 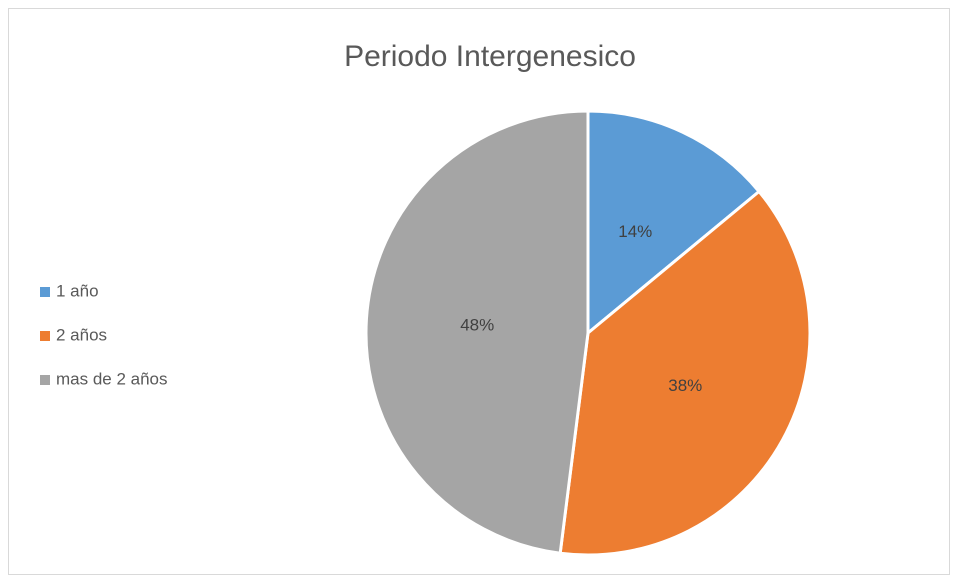 I want to click on legend-label: 2 años, so click(x=81, y=334).